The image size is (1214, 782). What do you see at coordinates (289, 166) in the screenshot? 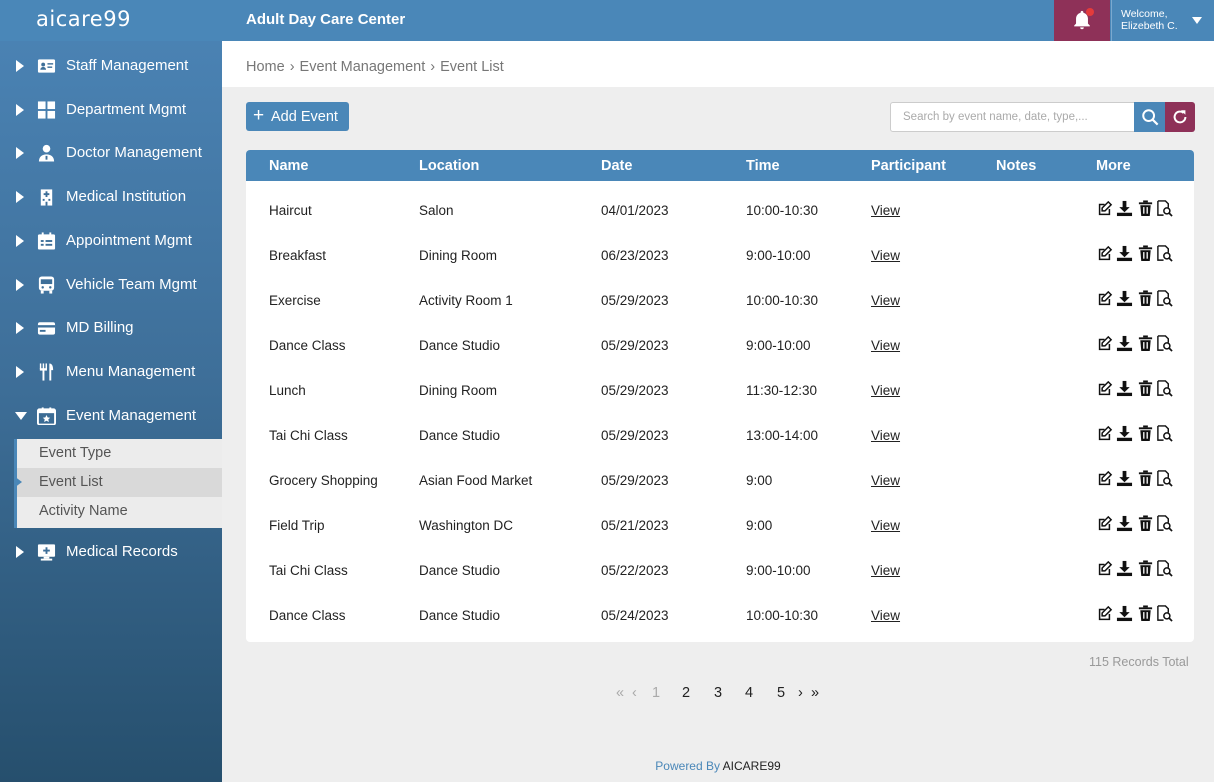
I see `column-header-name: Name` at bounding box center [289, 166].